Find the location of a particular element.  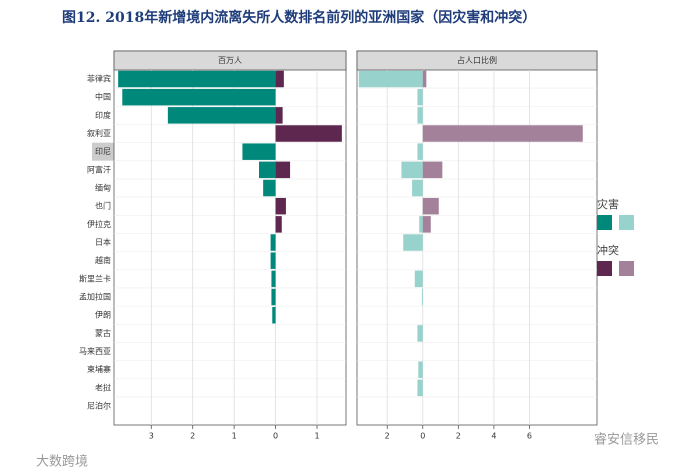

category-label: 老挝 is located at coordinates (103, 387).